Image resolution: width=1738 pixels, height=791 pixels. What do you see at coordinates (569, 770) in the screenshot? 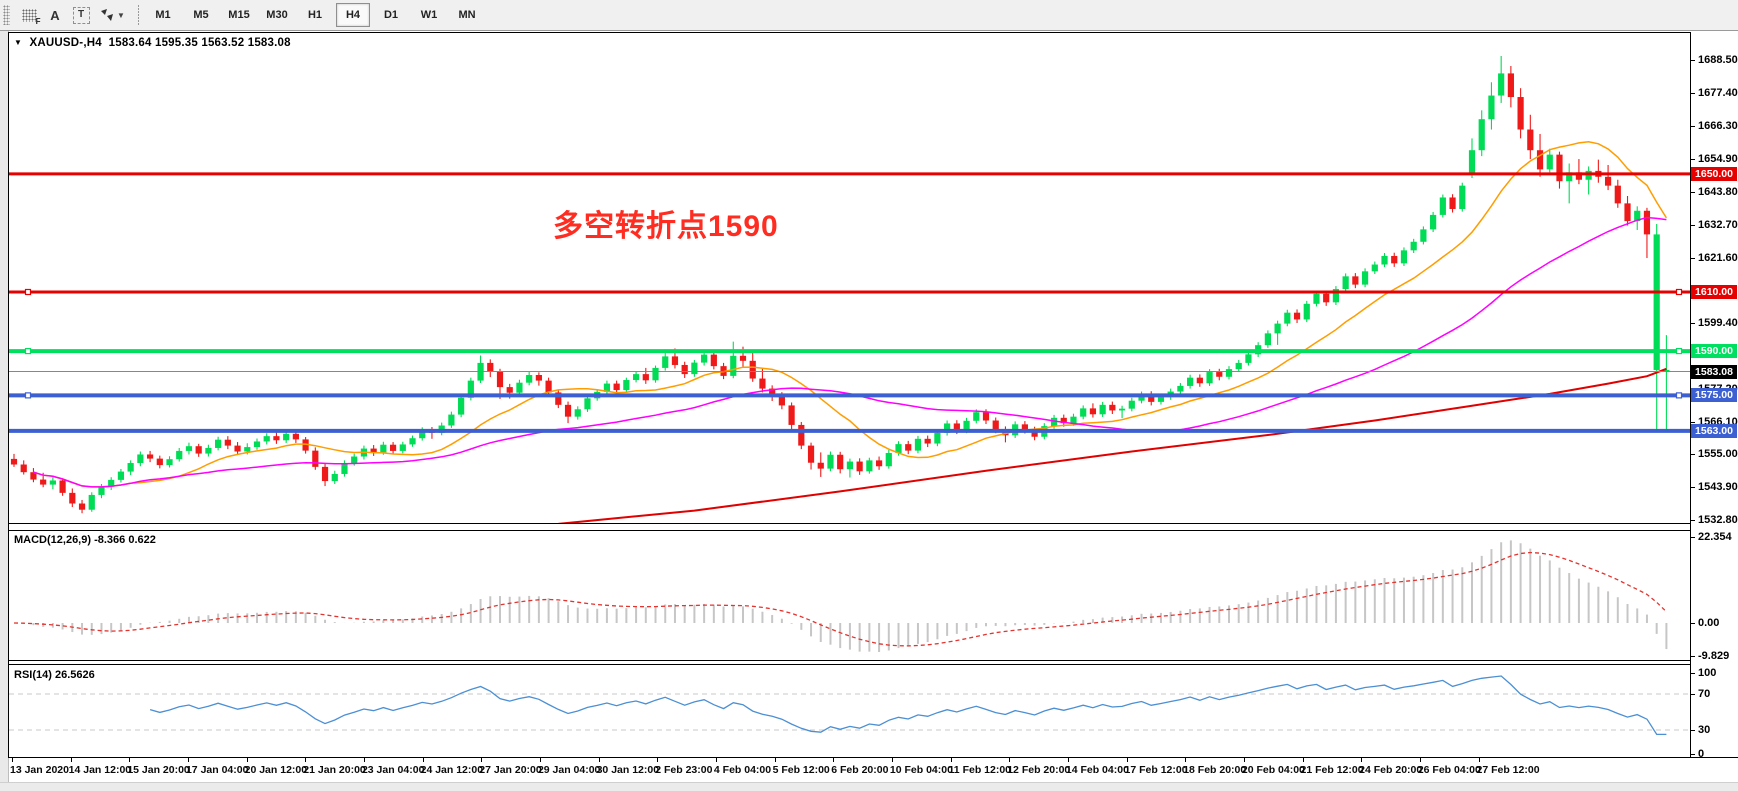
I see `time-label: 29 Jan 04:00` at bounding box center [569, 770].